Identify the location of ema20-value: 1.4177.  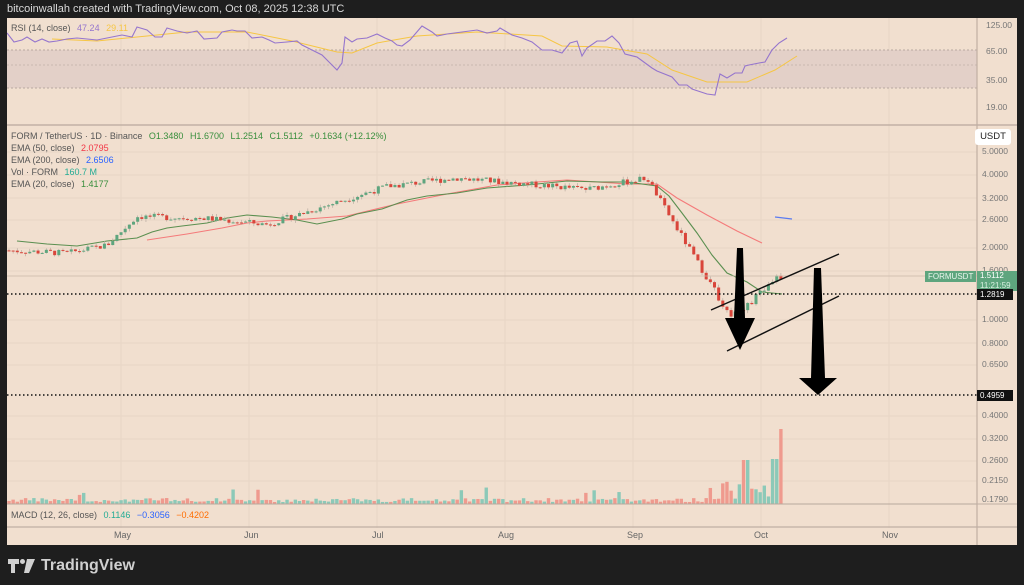
(95, 184).